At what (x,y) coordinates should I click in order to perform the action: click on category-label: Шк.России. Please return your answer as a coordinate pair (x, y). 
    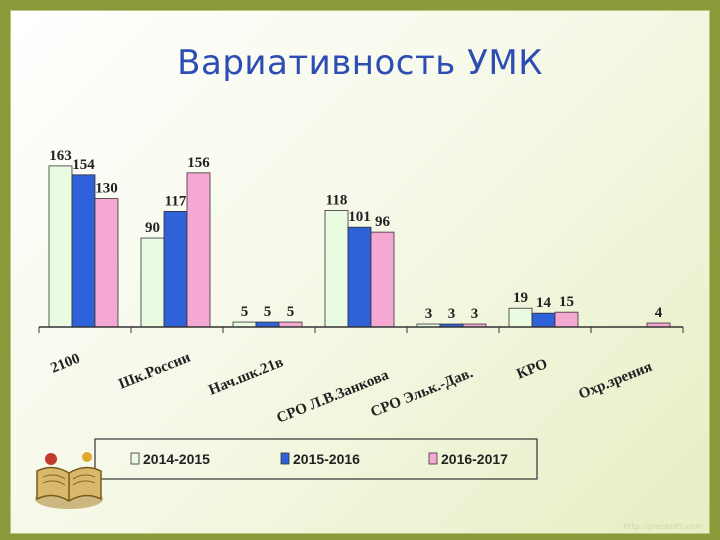
    Looking at the image, I should click on (155, 370).